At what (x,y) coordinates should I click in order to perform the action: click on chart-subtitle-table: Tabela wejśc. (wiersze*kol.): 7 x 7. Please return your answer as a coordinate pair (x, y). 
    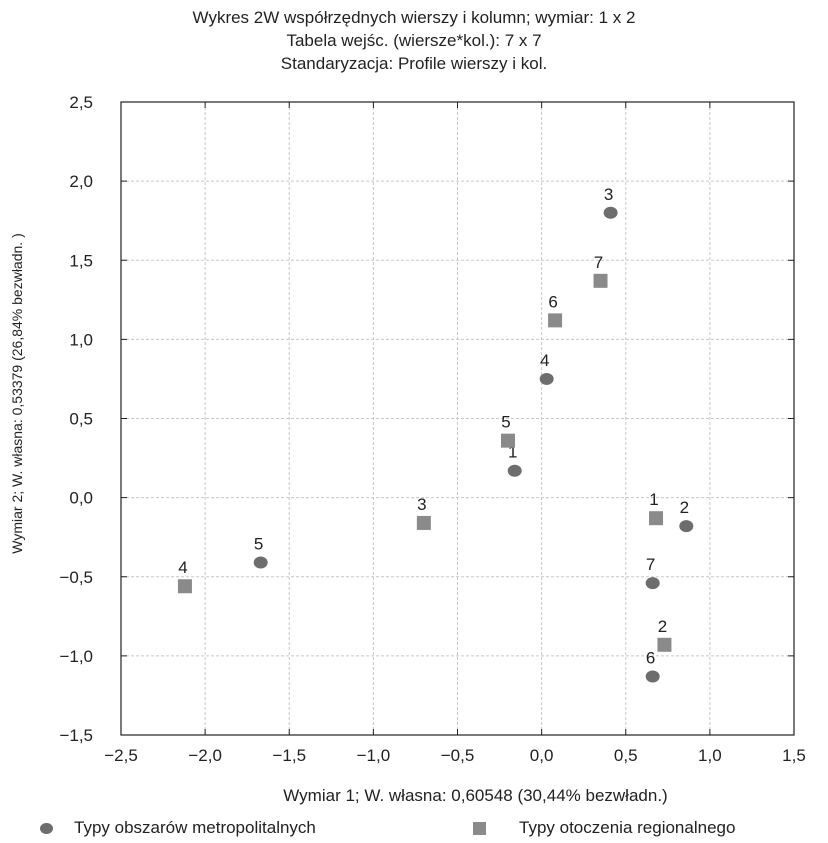
    Looking at the image, I should click on (414, 40).